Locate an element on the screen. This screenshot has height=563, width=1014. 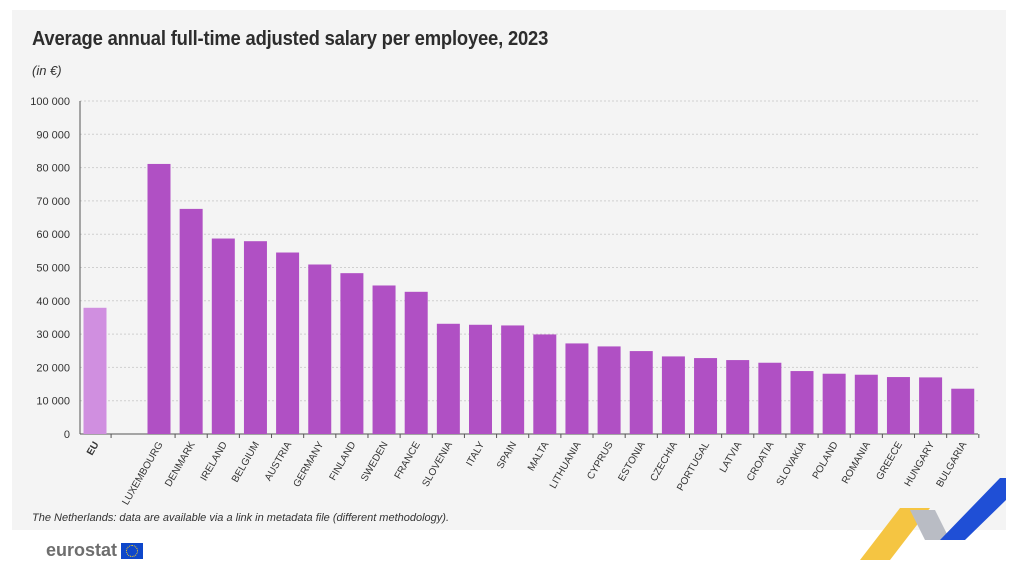
bar-poland is located at coordinates (834, 403).